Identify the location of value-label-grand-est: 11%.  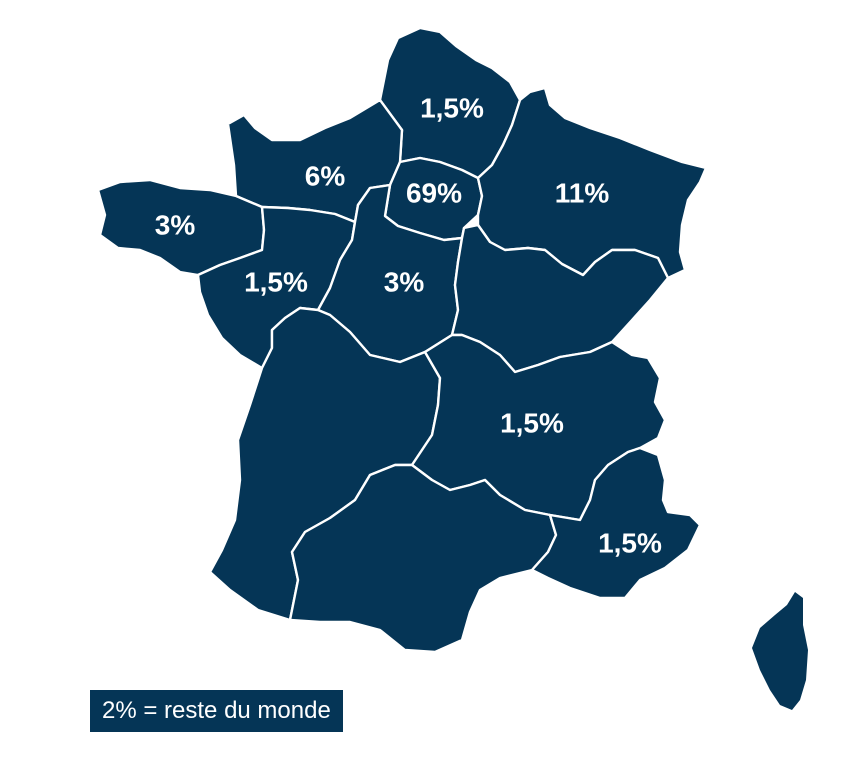
(582, 192).